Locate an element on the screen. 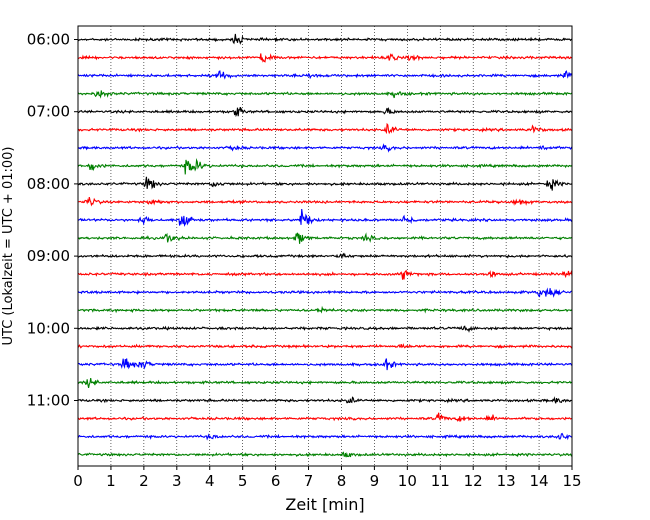 The height and width of the screenshot is (520, 650). x-axis: 0 1 2 3 4 5 6 7 8 9 10 11 12 13 14 15 is located at coordinates (327, 478).